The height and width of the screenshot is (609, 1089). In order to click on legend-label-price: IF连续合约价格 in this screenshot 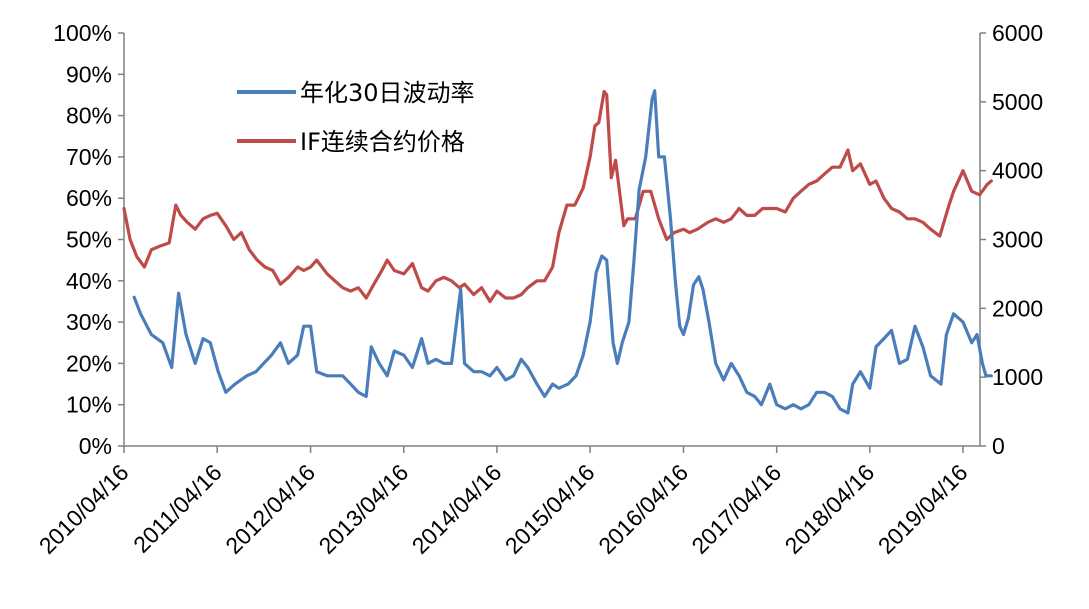, I will do `click(382, 142)`.